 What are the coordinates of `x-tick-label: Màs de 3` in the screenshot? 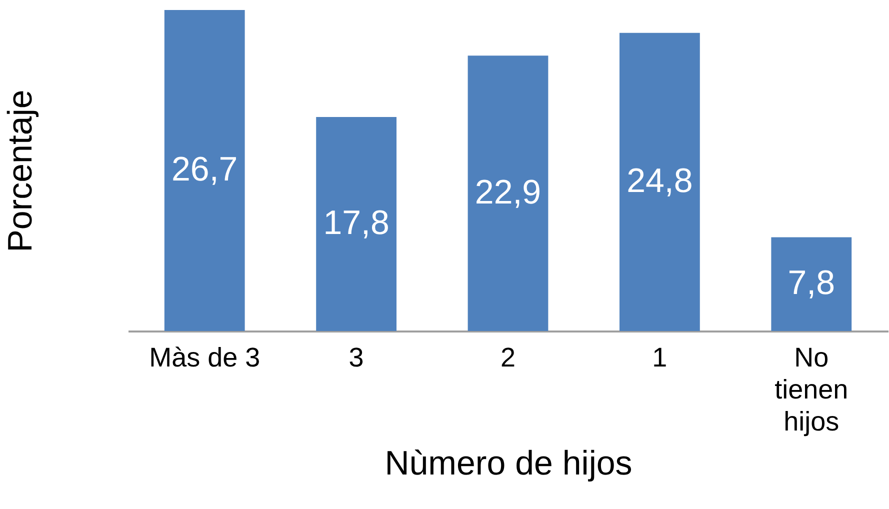 It's located at (204, 357).